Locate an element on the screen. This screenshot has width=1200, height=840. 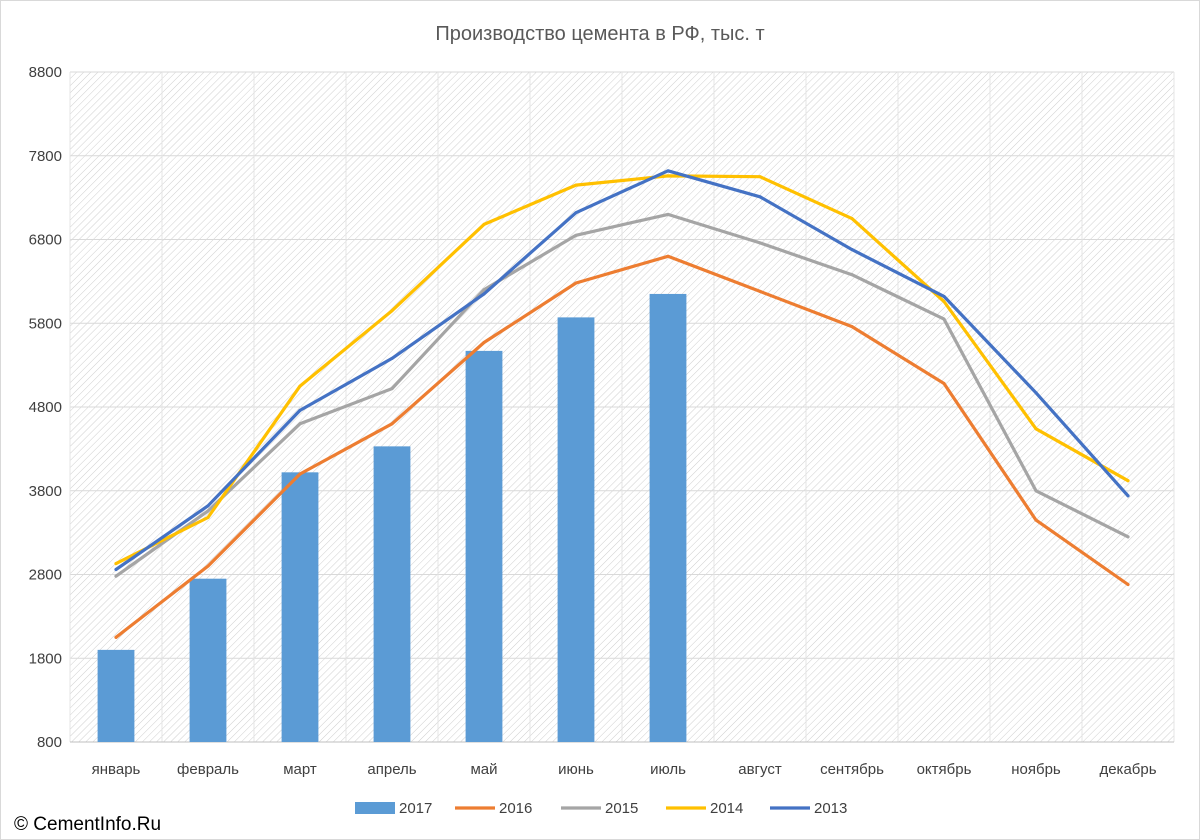
y-tick-label: 800 is located at coordinates (49, 742).